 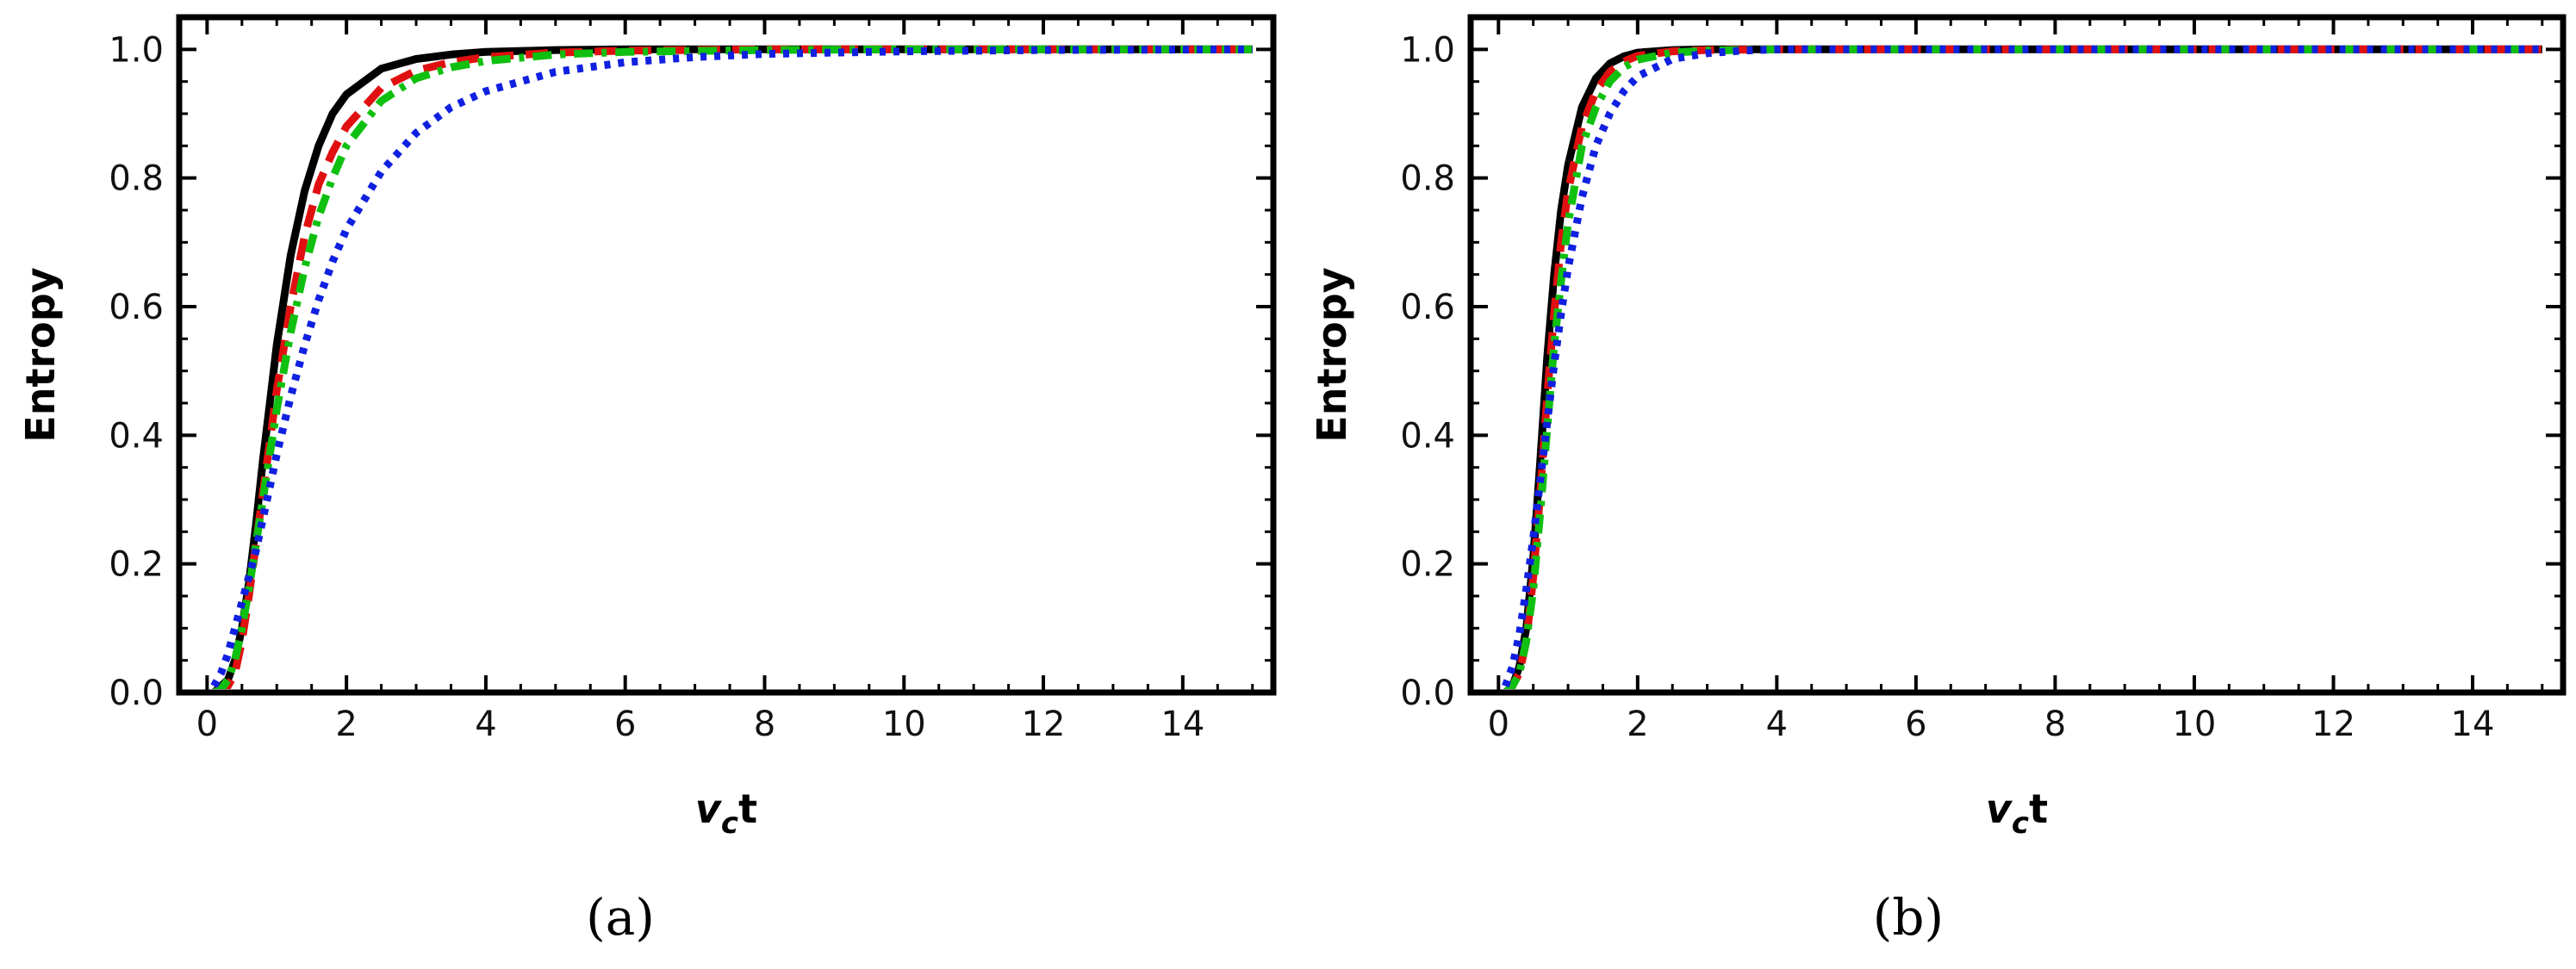 I want to click on panel-label: (b), so click(x=1909, y=918).